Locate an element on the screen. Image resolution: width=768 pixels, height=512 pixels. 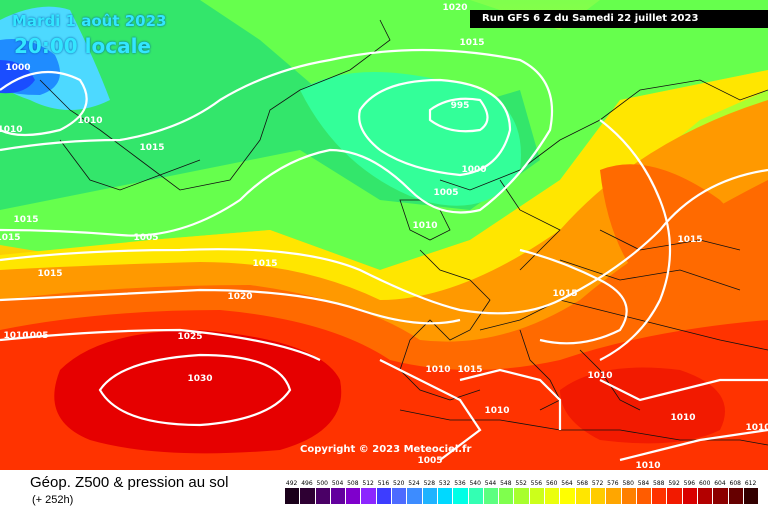
legend-value: 524 is located at coordinates (414, 483).